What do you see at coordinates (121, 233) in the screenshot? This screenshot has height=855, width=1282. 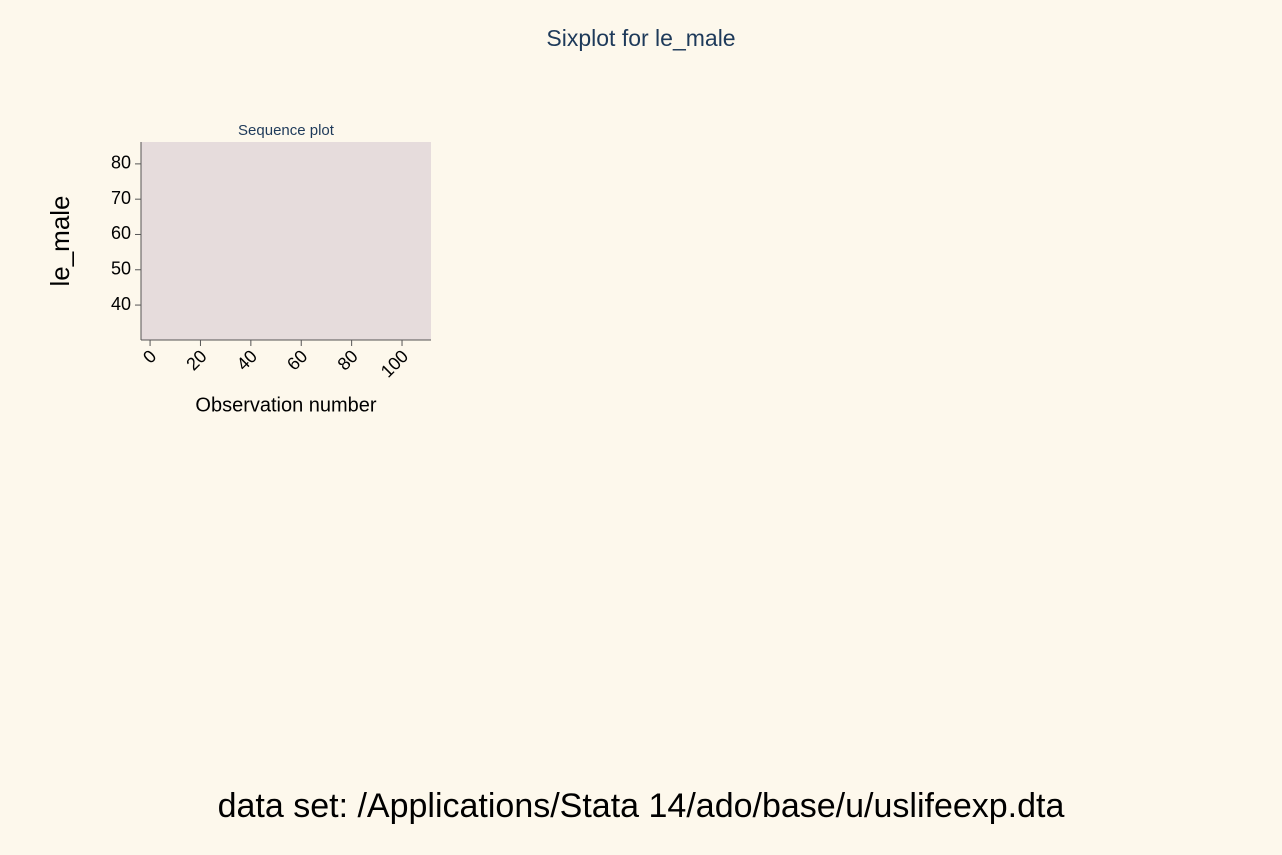 I see `y-tick-label: 60` at bounding box center [121, 233].